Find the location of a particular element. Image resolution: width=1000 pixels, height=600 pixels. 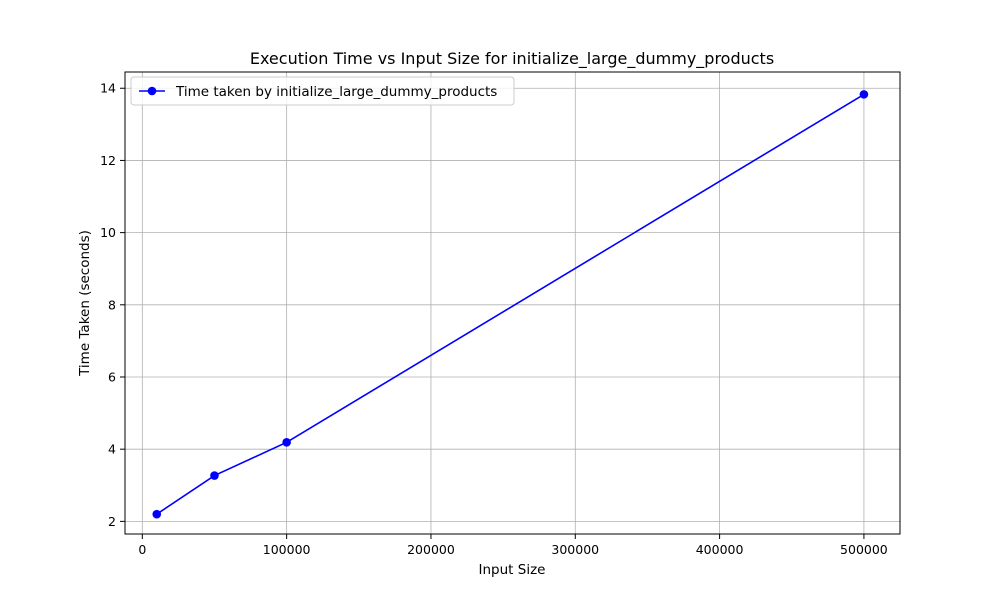

y-tick-label: 14 is located at coordinates (108, 88).